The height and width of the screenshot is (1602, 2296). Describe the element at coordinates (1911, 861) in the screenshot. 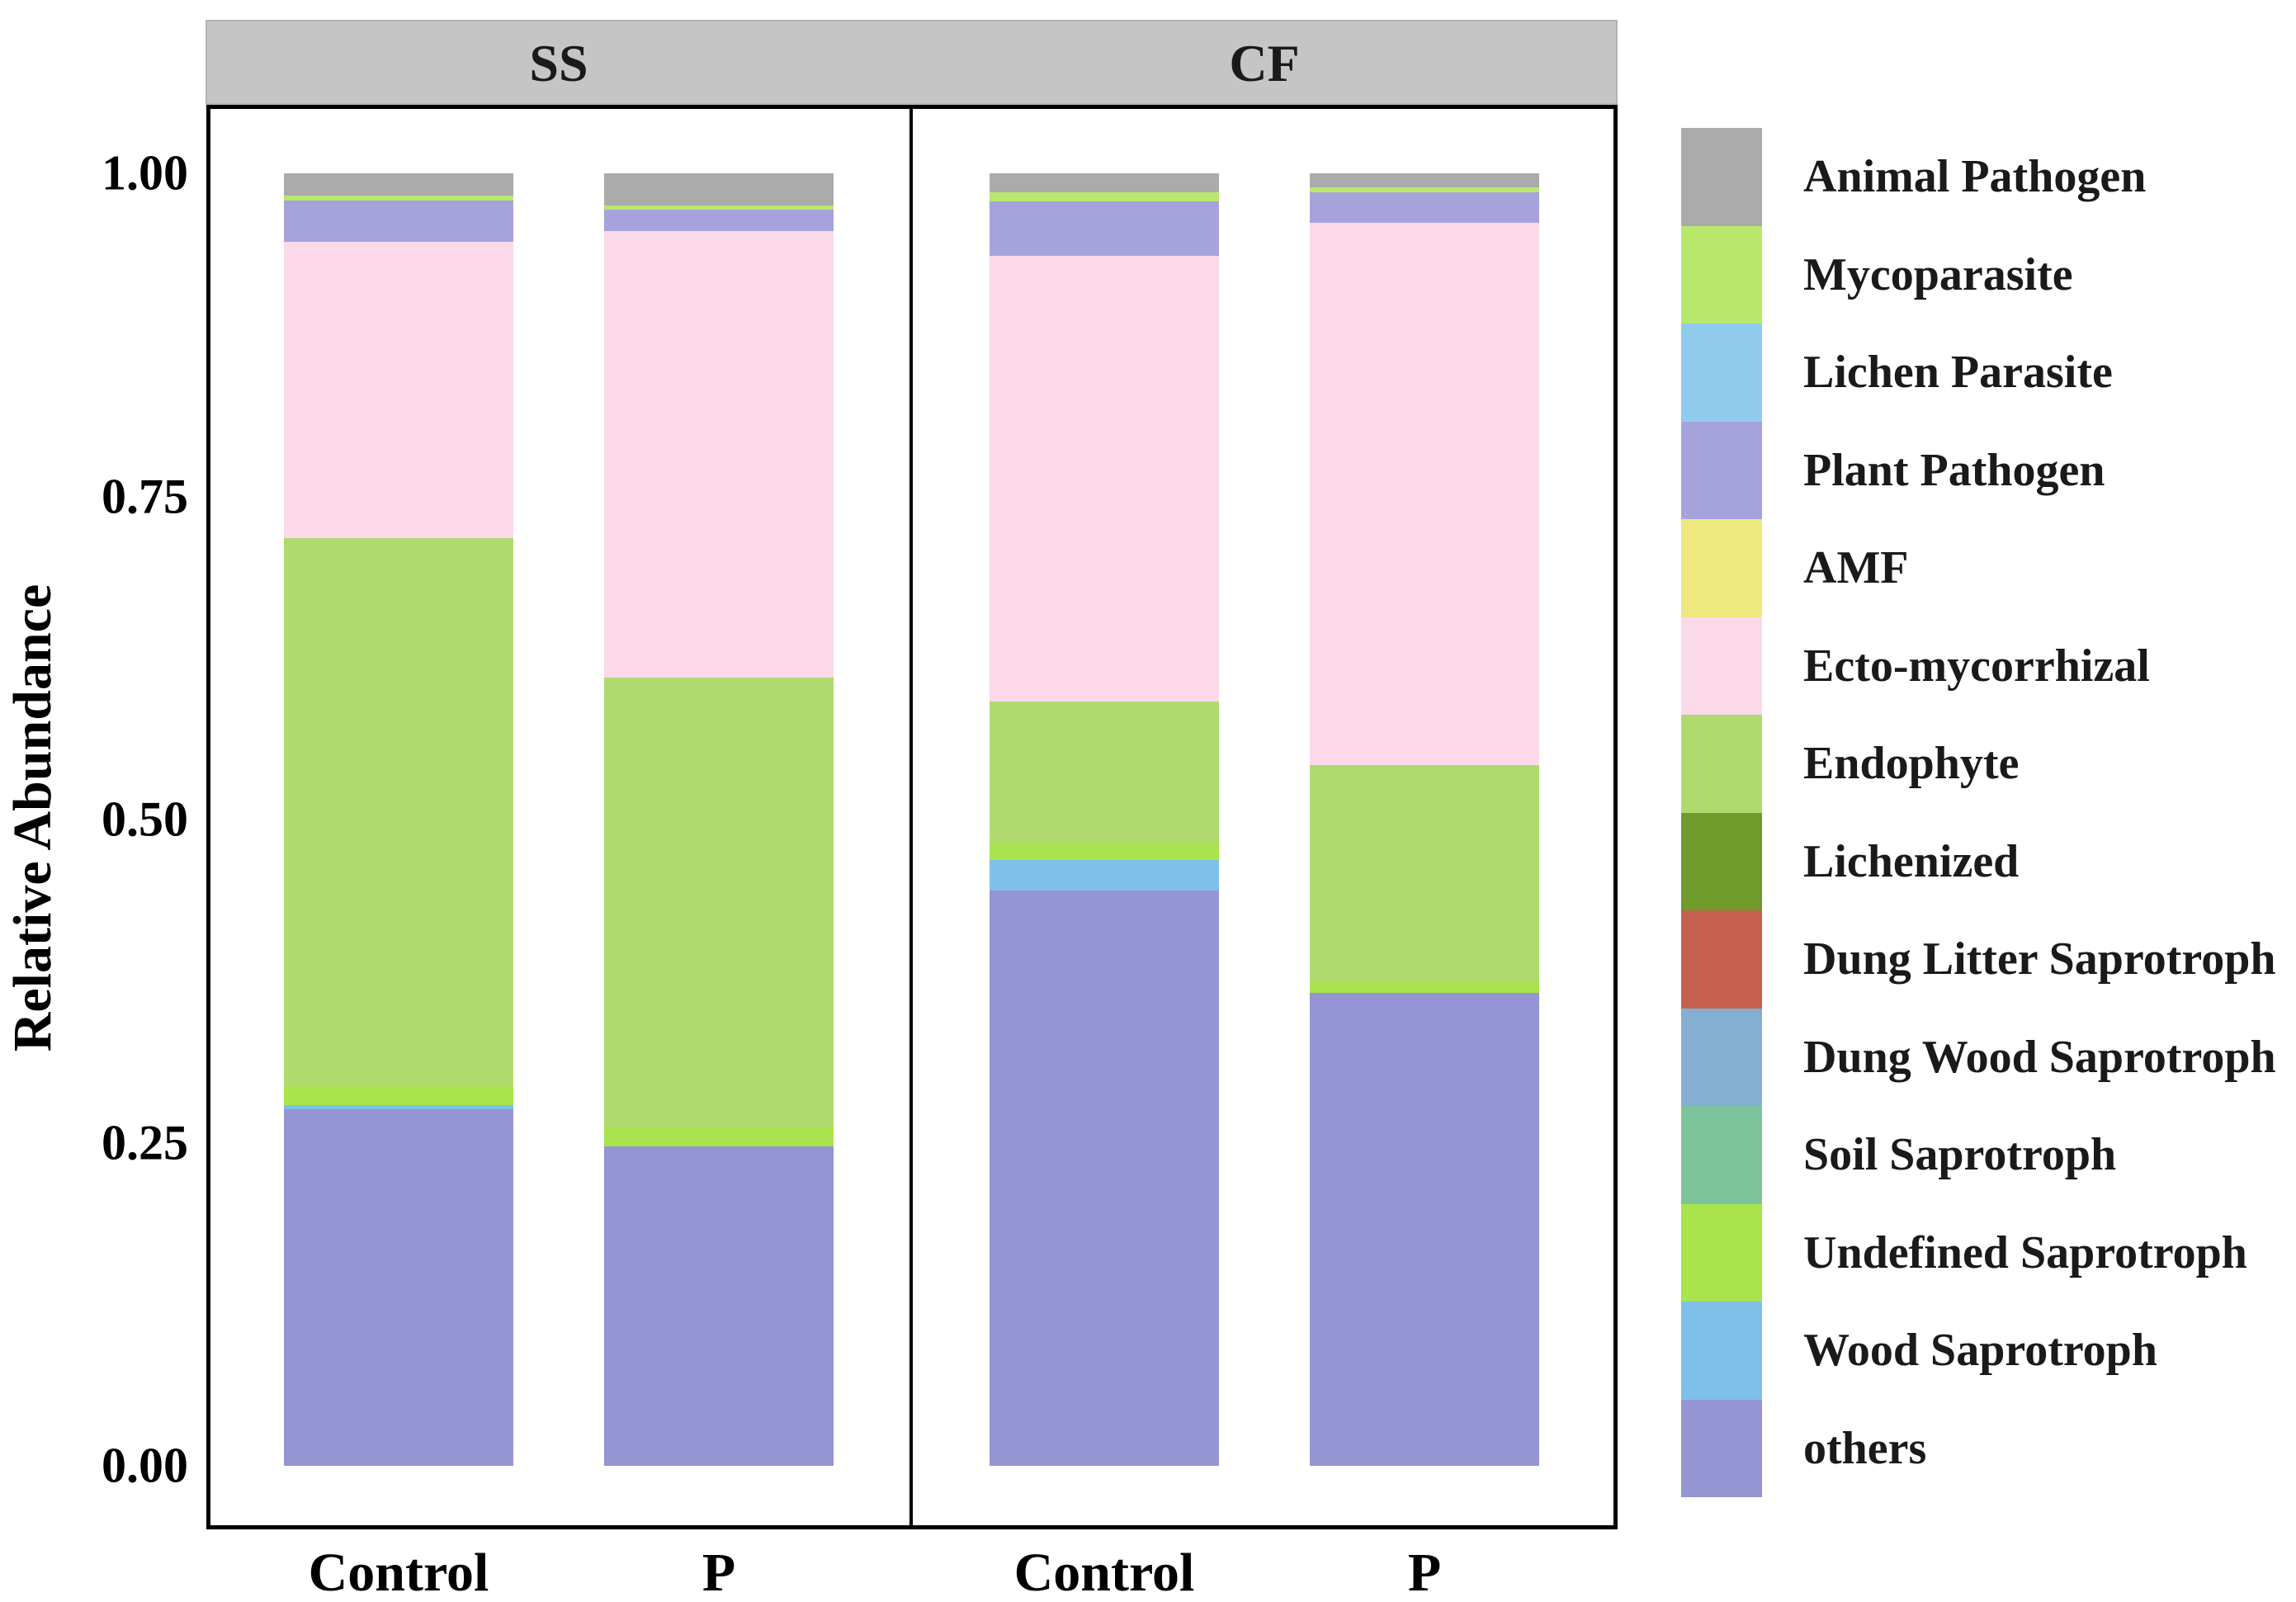

I see `legend-label: Lichenized` at that location.